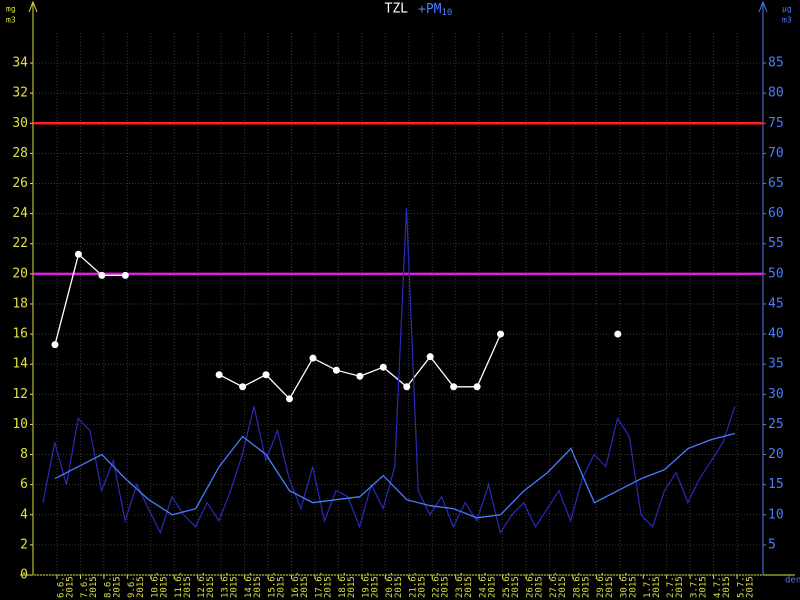 Image resolution: width=800 pixels, height=600 pixels. What do you see at coordinates (624, 584) in the screenshot?
I see `x-tick-label: 30.6.` at bounding box center [624, 584].